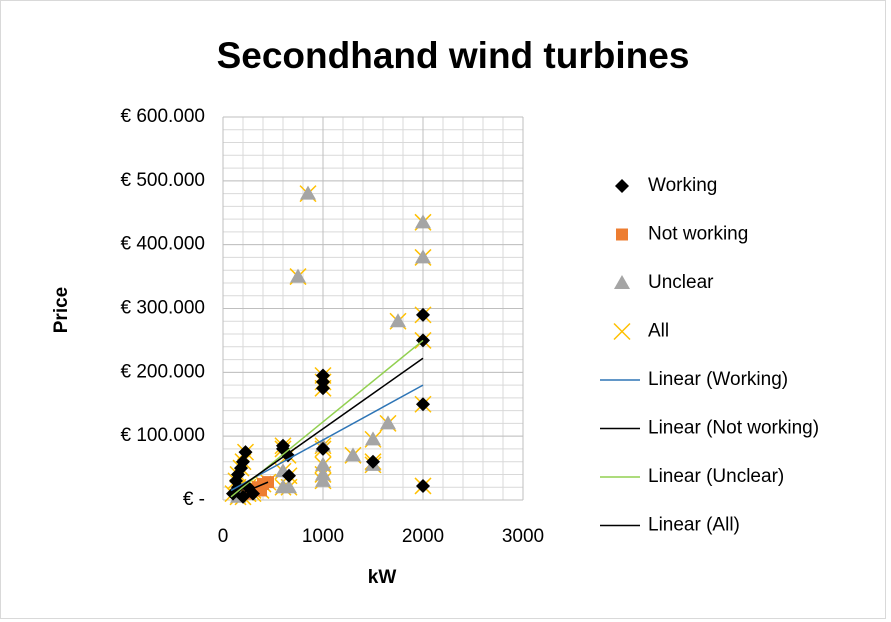 The image size is (891, 622). What do you see at coordinates (658, 331) in the screenshot?
I see `legend-label: All` at bounding box center [658, 331].